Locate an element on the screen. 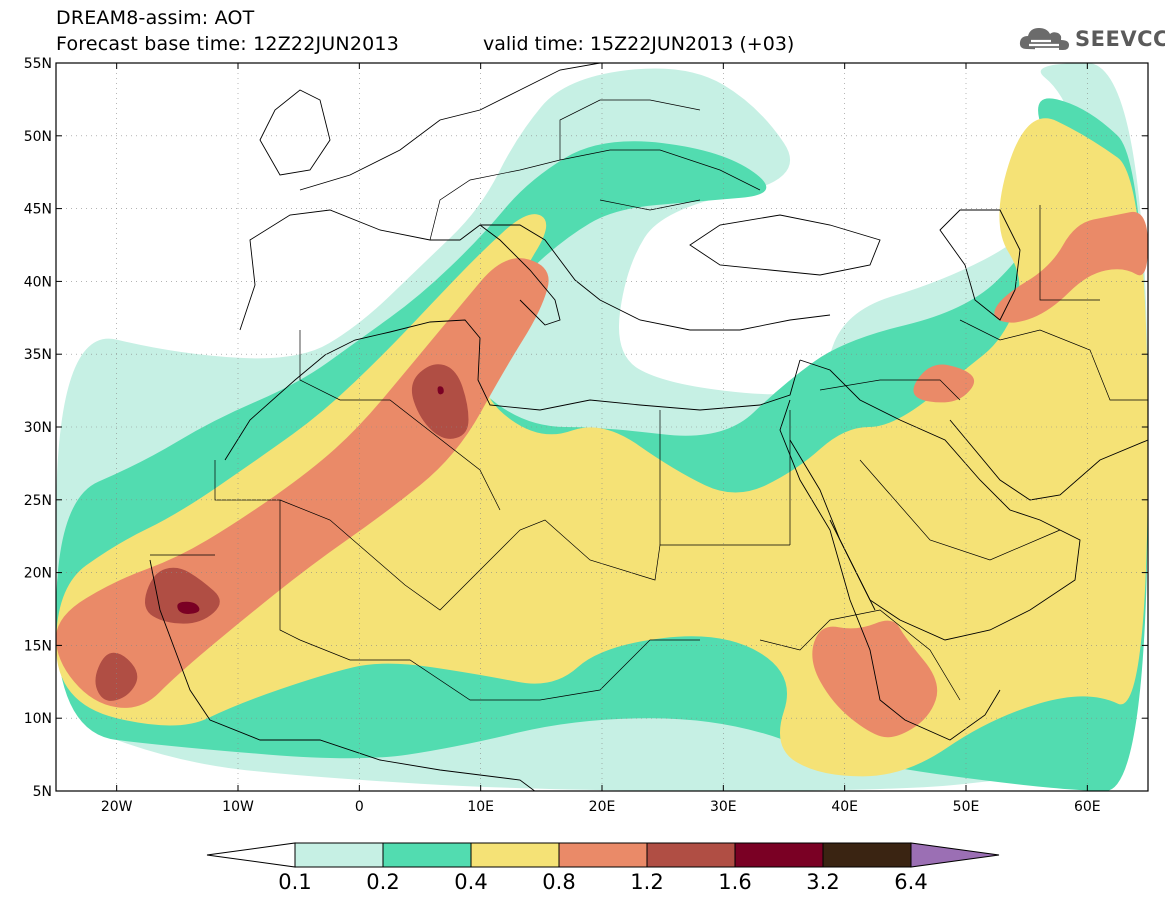  coastline-scandinavia is located at coordinates (560, 77).